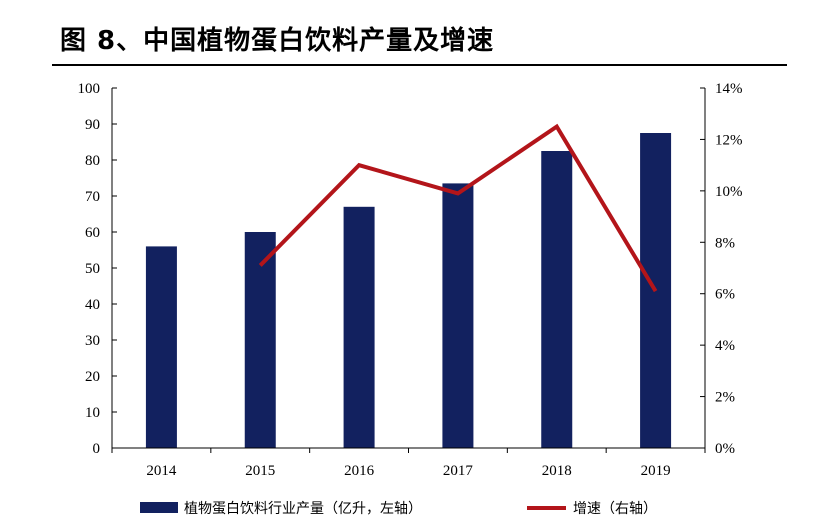  I want to click on chart-title: 图 8、中国植物蛋白饮料产量及增速, so click(277, 41).